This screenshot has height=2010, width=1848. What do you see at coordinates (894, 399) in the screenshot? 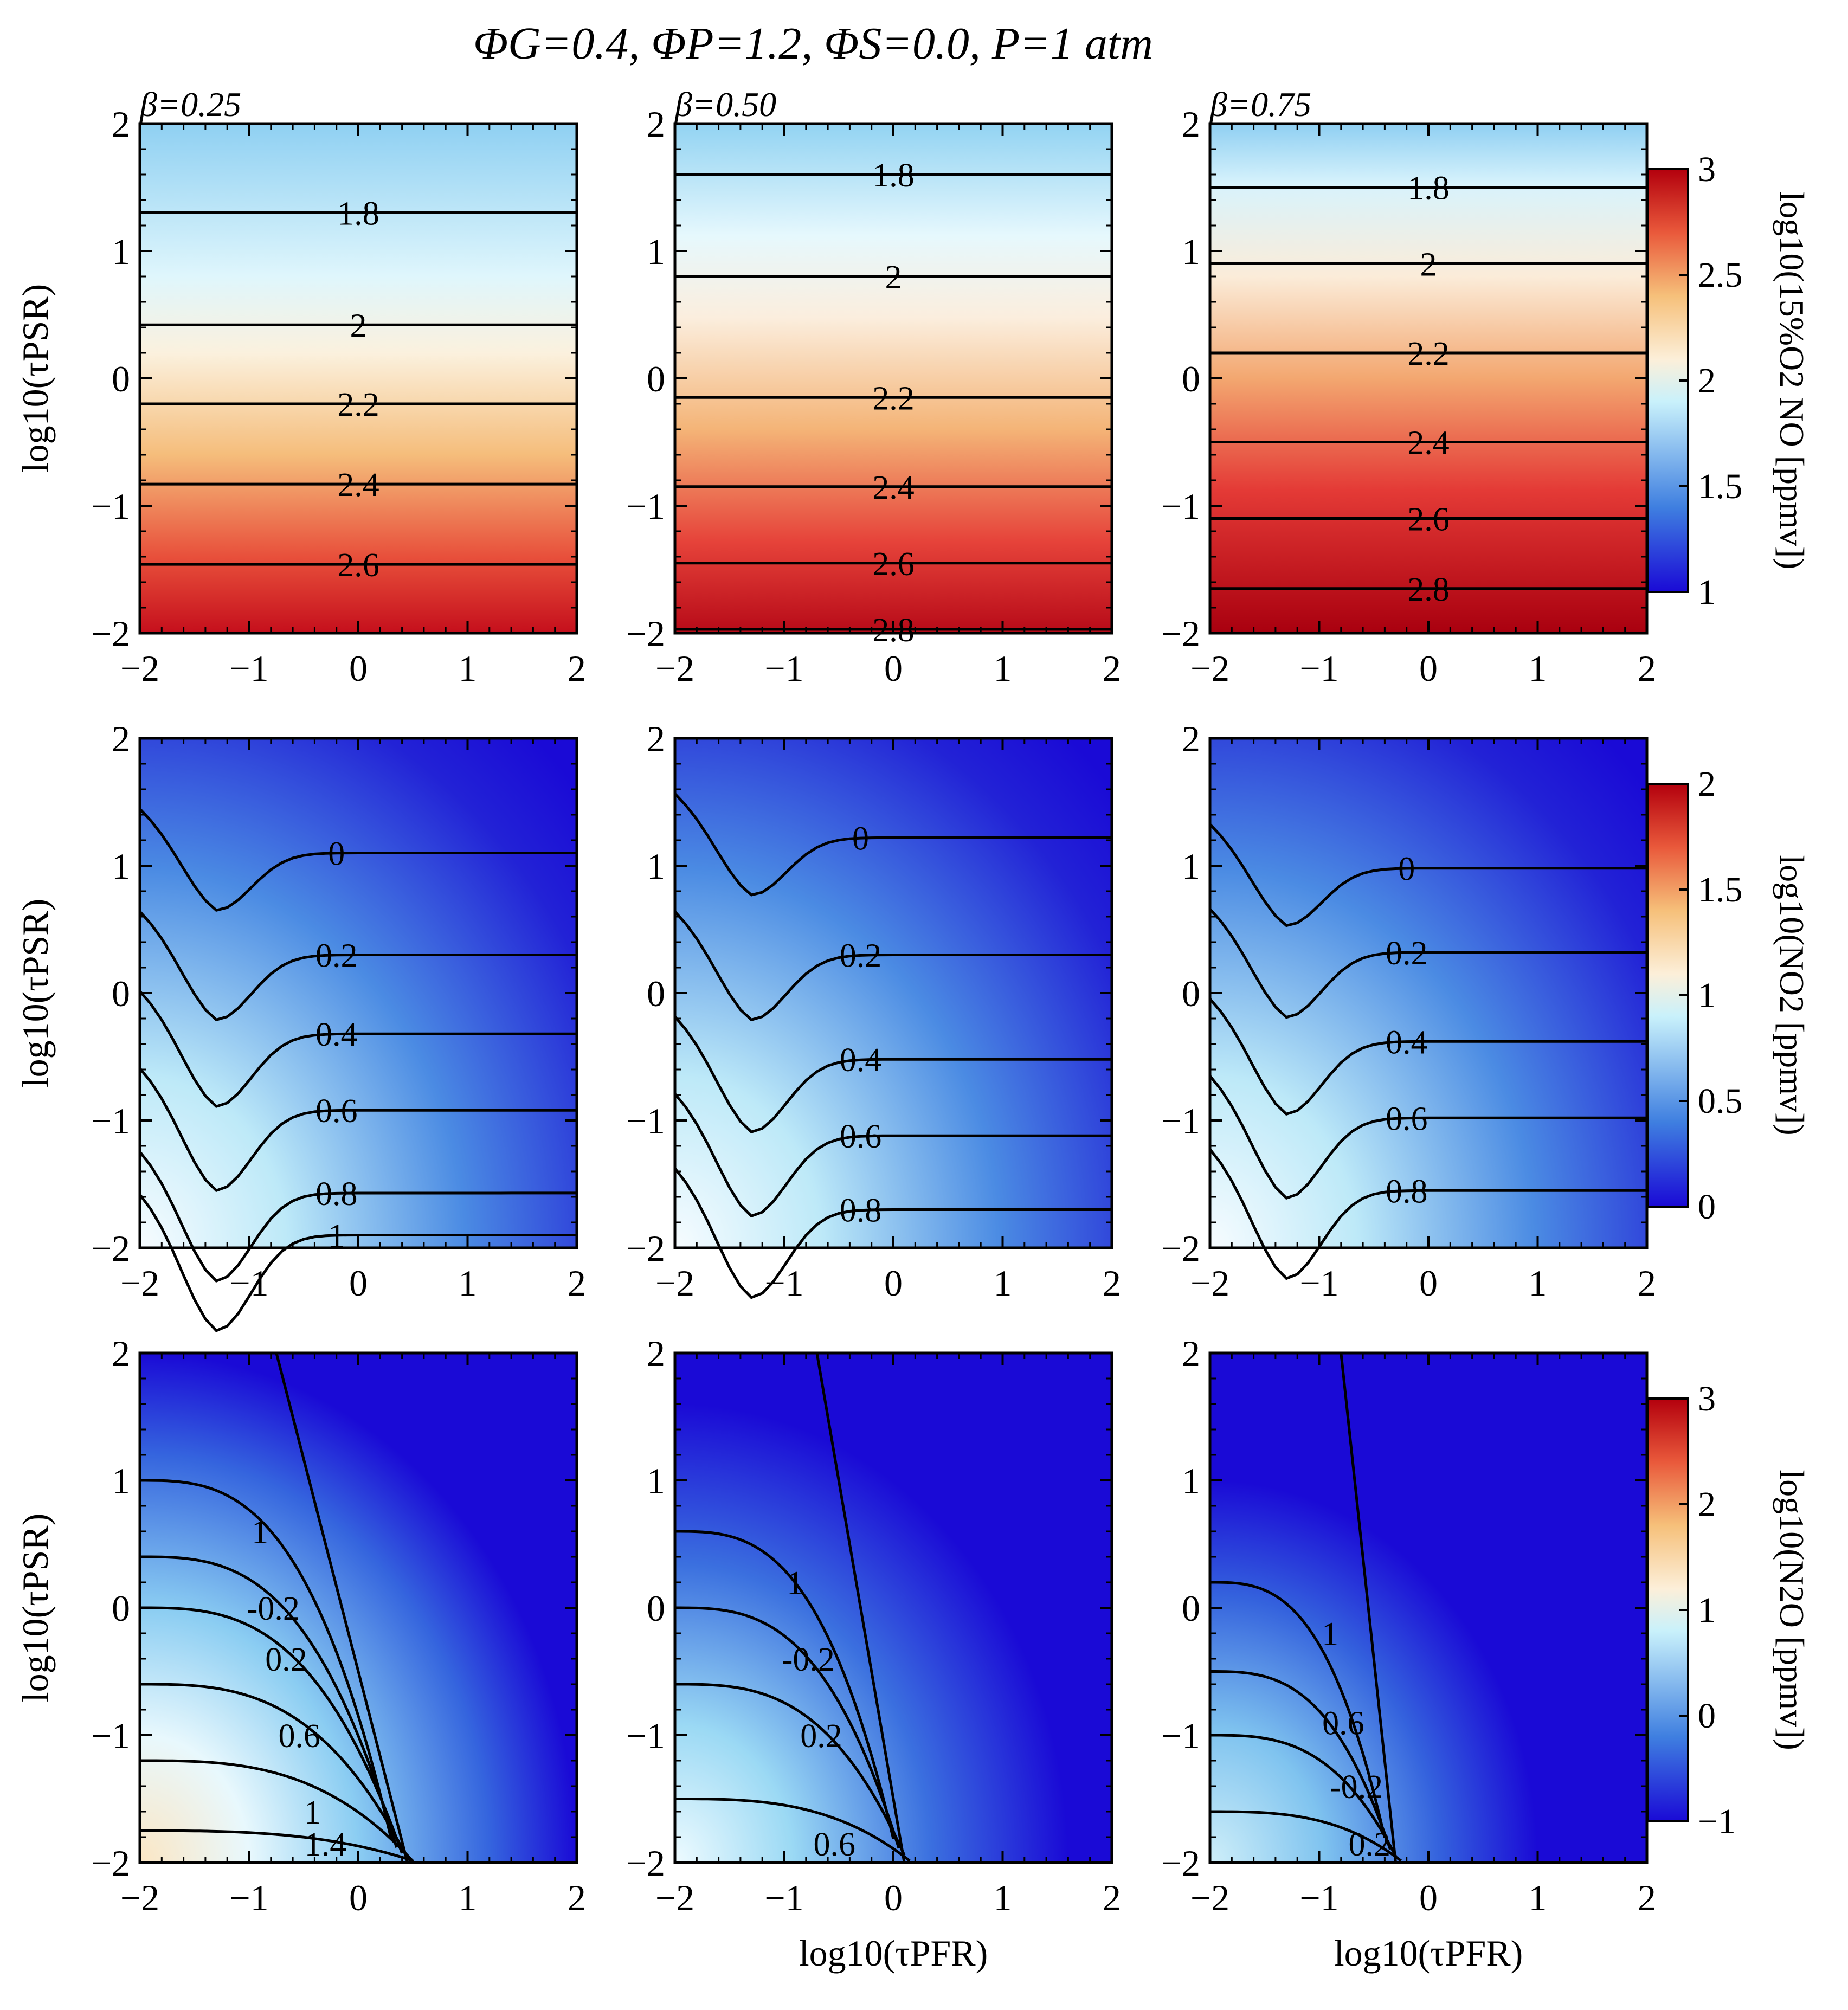
I see `contour-label: 2.2` at bounding box center [894, 399].